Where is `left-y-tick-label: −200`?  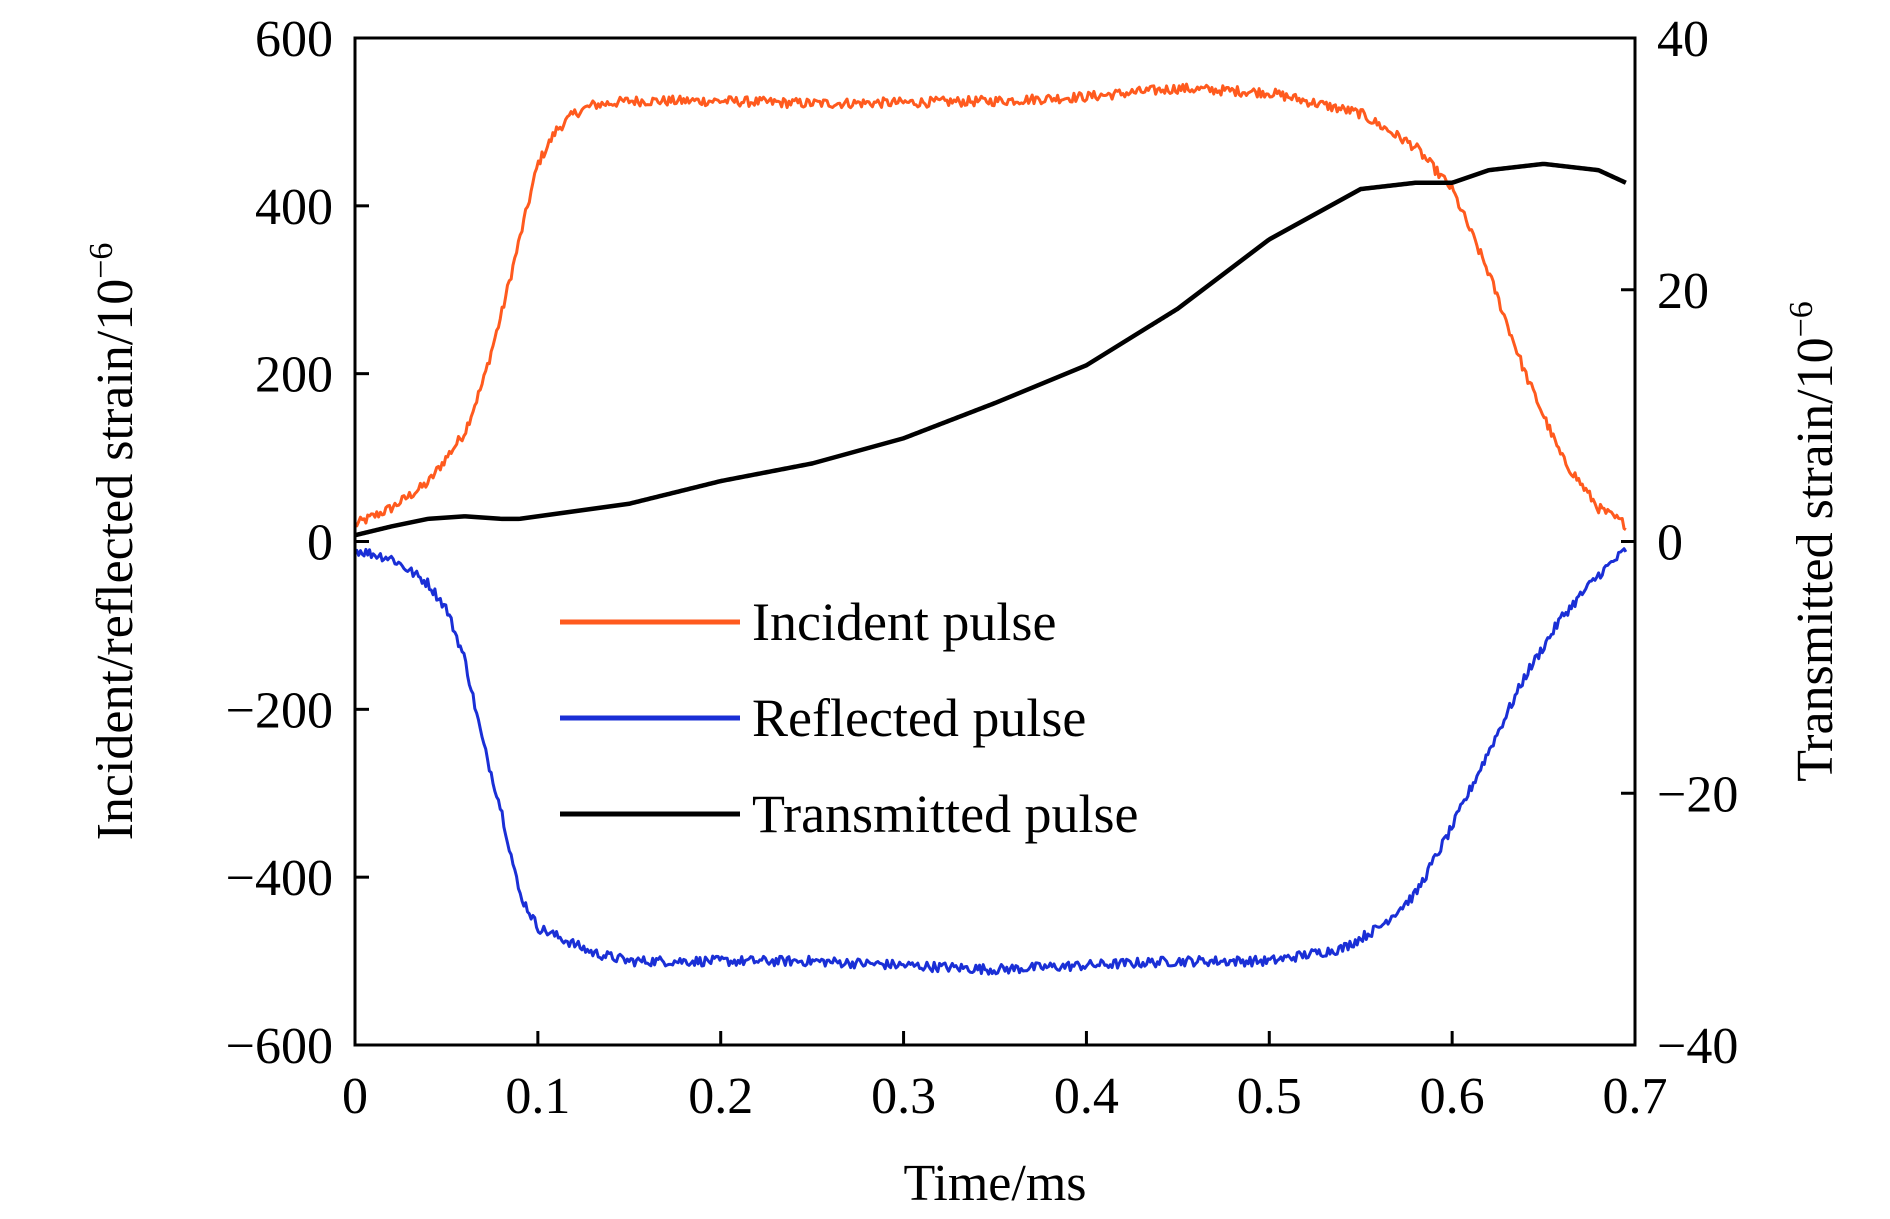
left-y-tick-label: −200 is located at coordinates (279, 710).